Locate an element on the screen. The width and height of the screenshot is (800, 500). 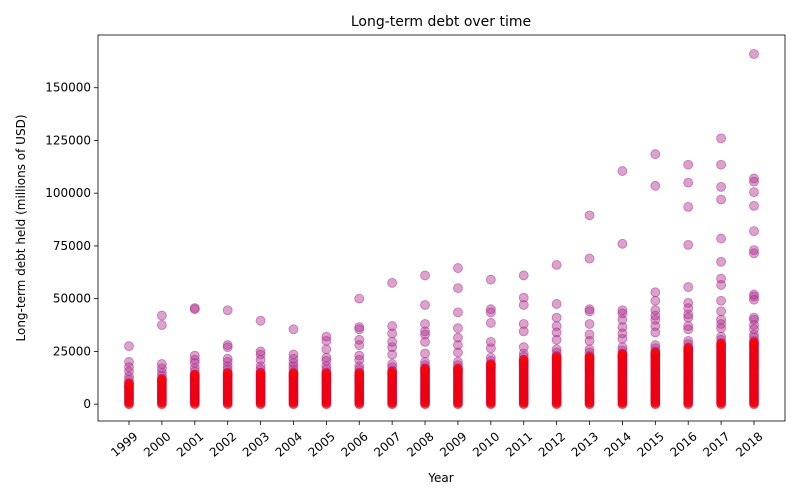
x-tick-label: 2013 is located at coordinates (585, 444).